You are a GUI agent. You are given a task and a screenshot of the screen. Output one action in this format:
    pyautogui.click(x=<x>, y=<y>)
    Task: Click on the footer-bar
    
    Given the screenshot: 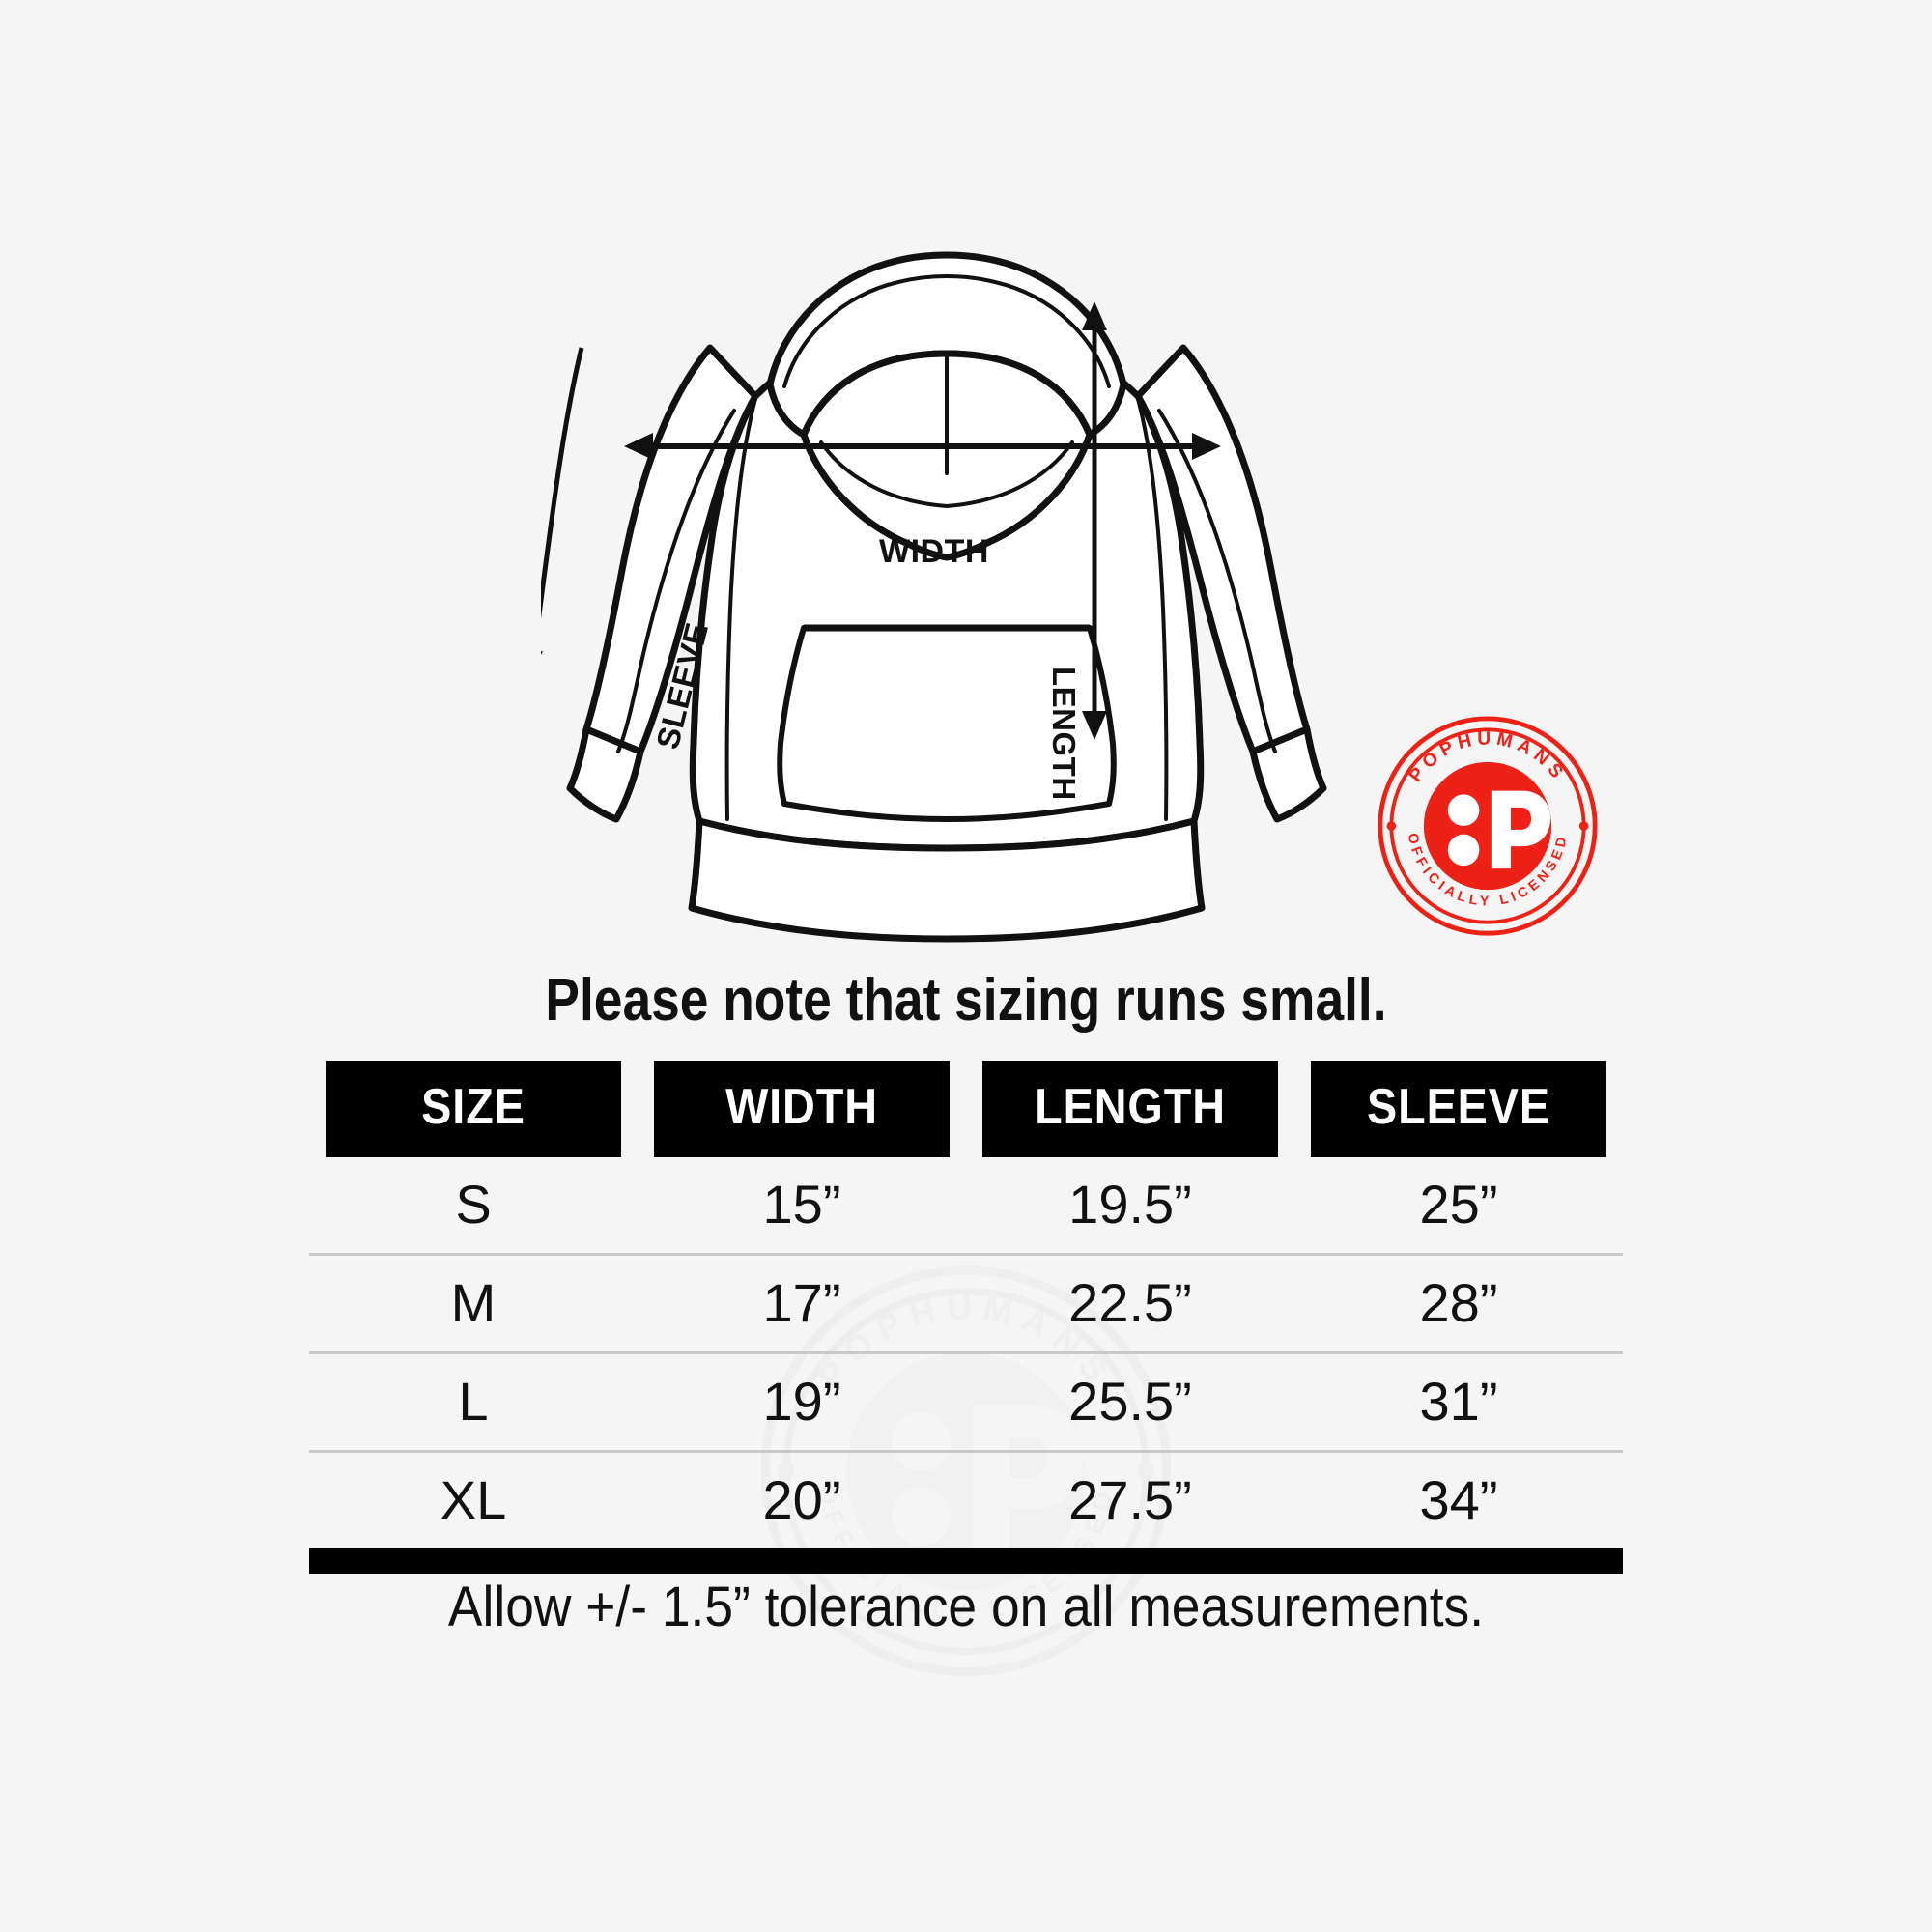 What is the action you would take?
    pyautogui.click(x=966, y=1561)
    